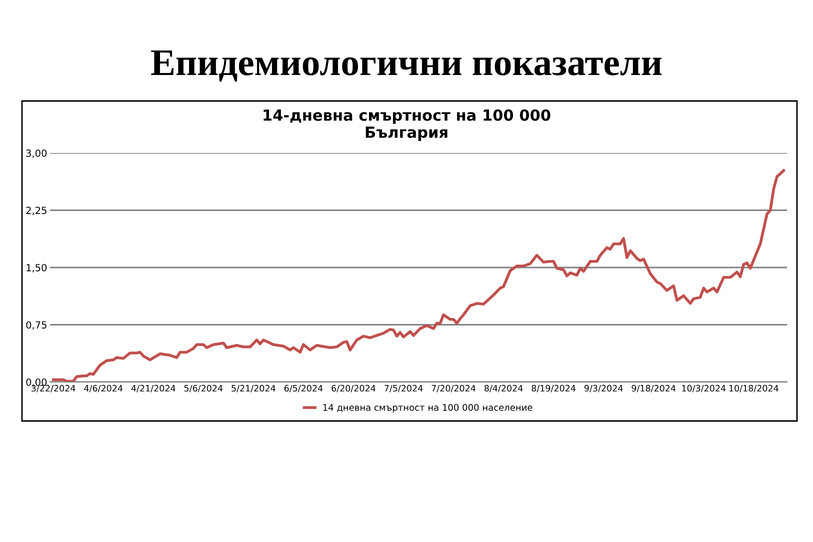 The width and height of the screenshot is (813, 542). Describe the element at coordinates (254, 388) in the screenshot. I see `x-tick-label: 5/21/2024` at that location.